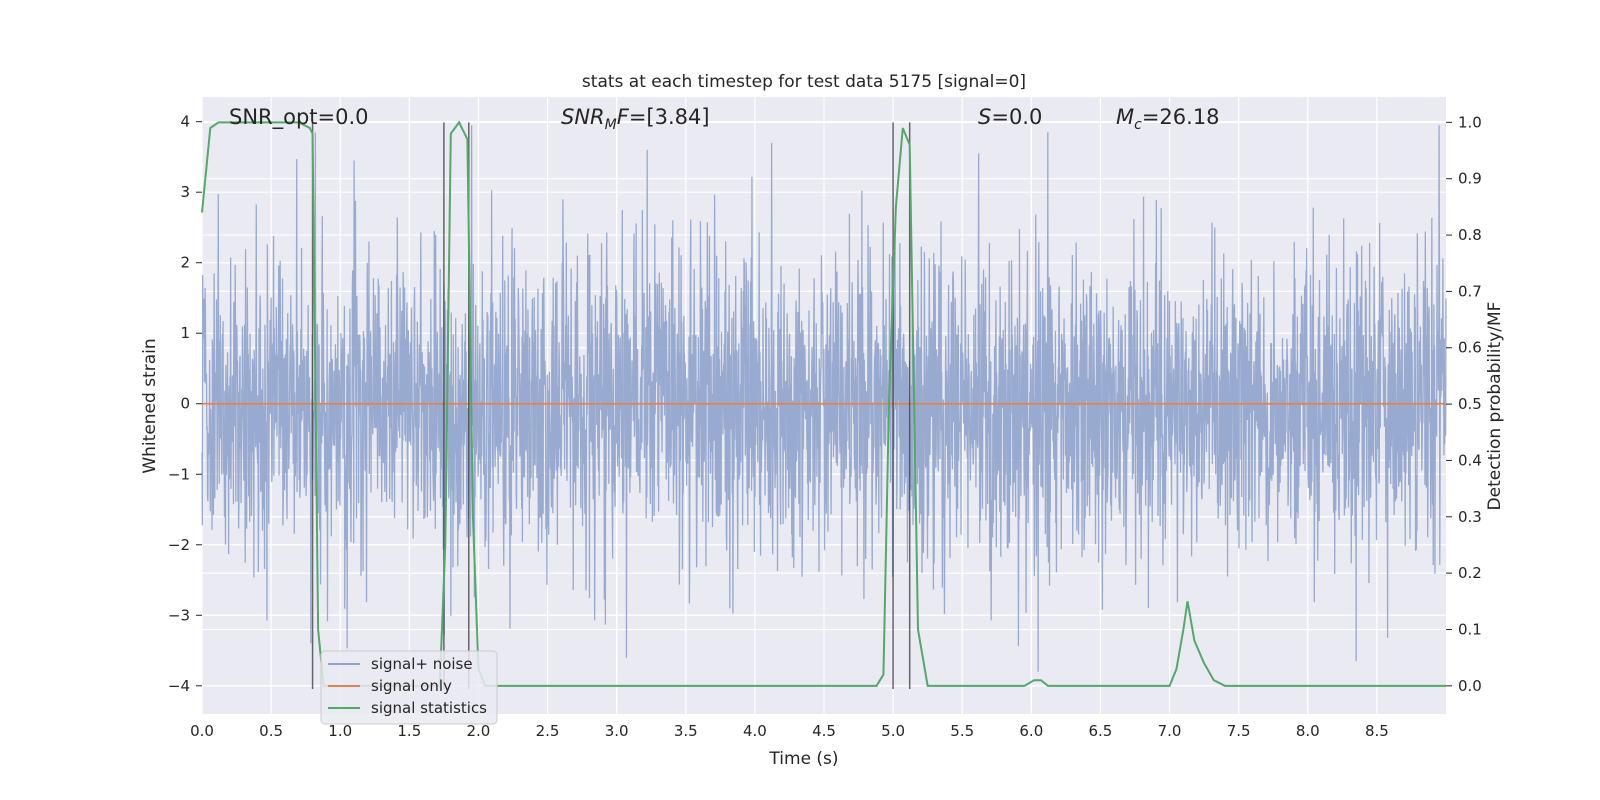 This screenshot has height=800, width=1600. I want to click on x-tick-label: 4.5, so click(824, 731).